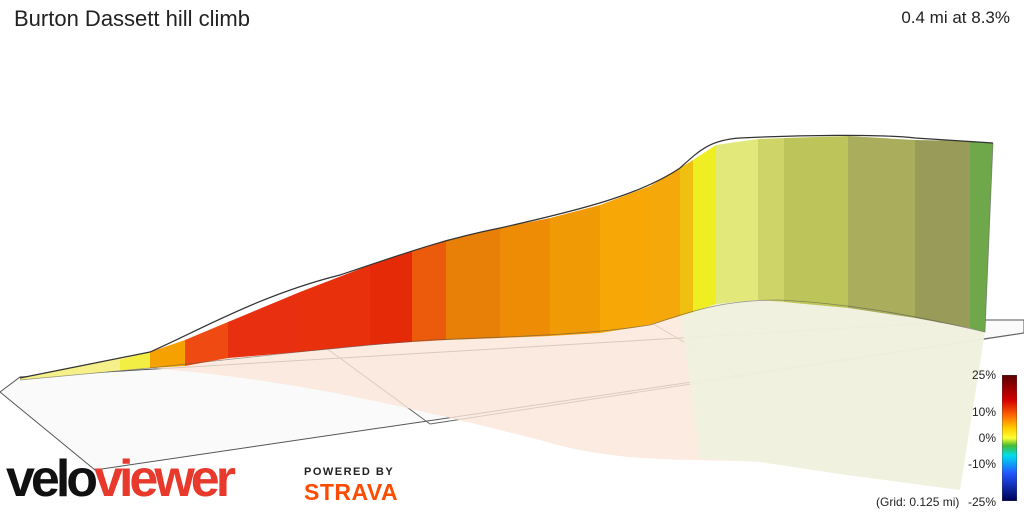 The image size is (1024, 512). Describe the element at coordinates (1009, 438) in the screenshot. I see `gradient-scale-bar` at that location.